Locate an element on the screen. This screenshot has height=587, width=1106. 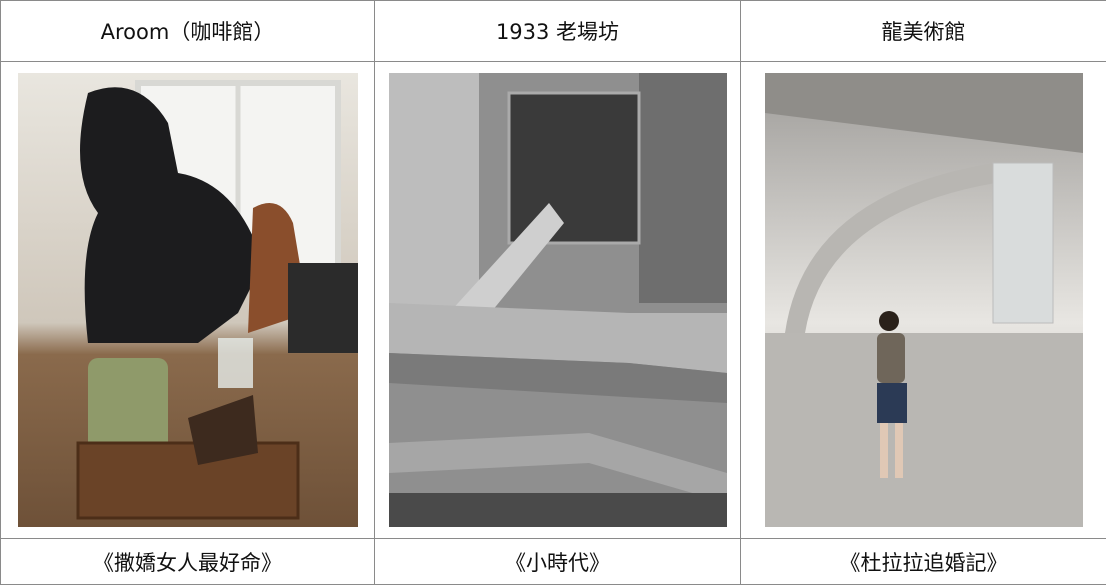
caption-cell: 《杜拉拉追婚記》 is located at coordinates (923, 561).